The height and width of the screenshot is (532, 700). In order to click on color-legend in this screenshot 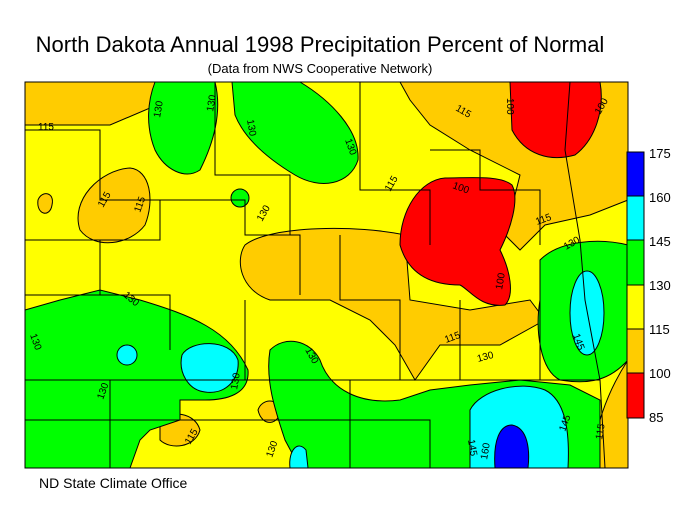, I will do `click(635, 285)`.